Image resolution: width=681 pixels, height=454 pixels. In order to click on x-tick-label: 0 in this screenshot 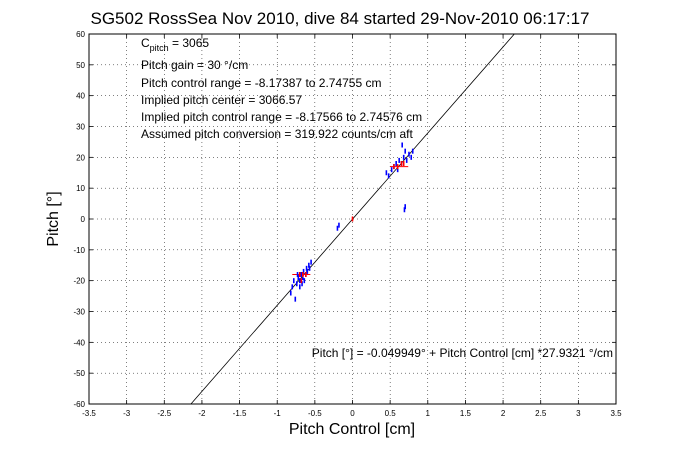, I will do `click(352, 413)`.